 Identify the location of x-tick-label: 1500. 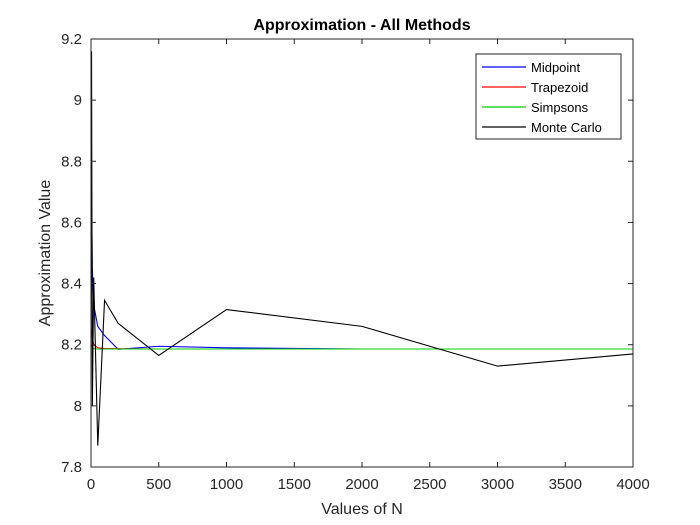
(294, 484).